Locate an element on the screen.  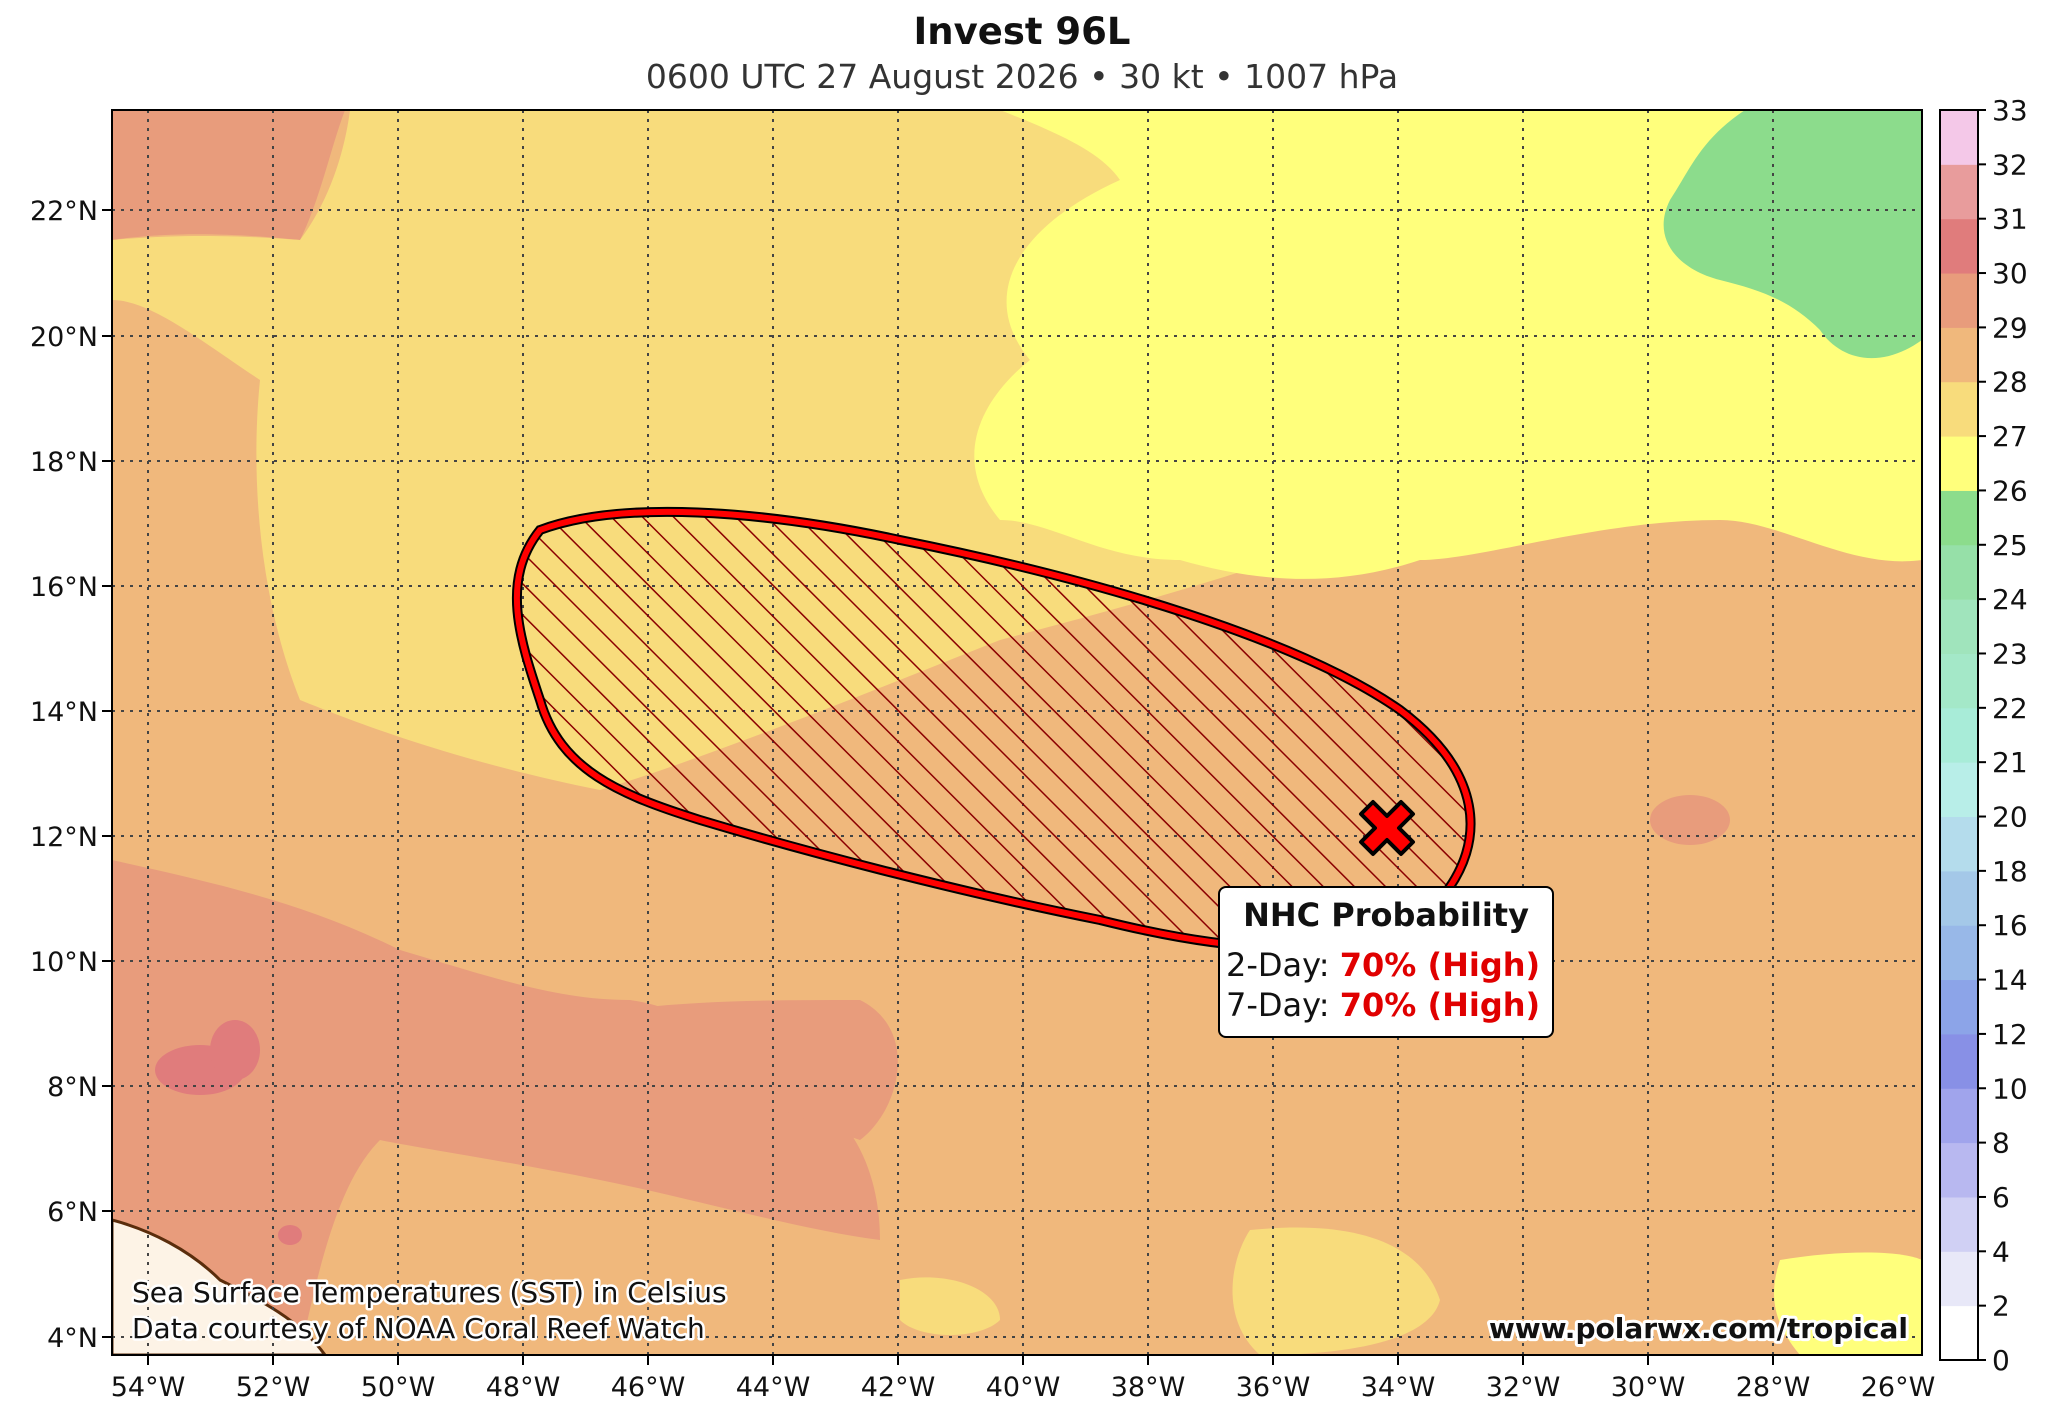
lon-tick-label: 50°W is located at coordinates (398, 1387).